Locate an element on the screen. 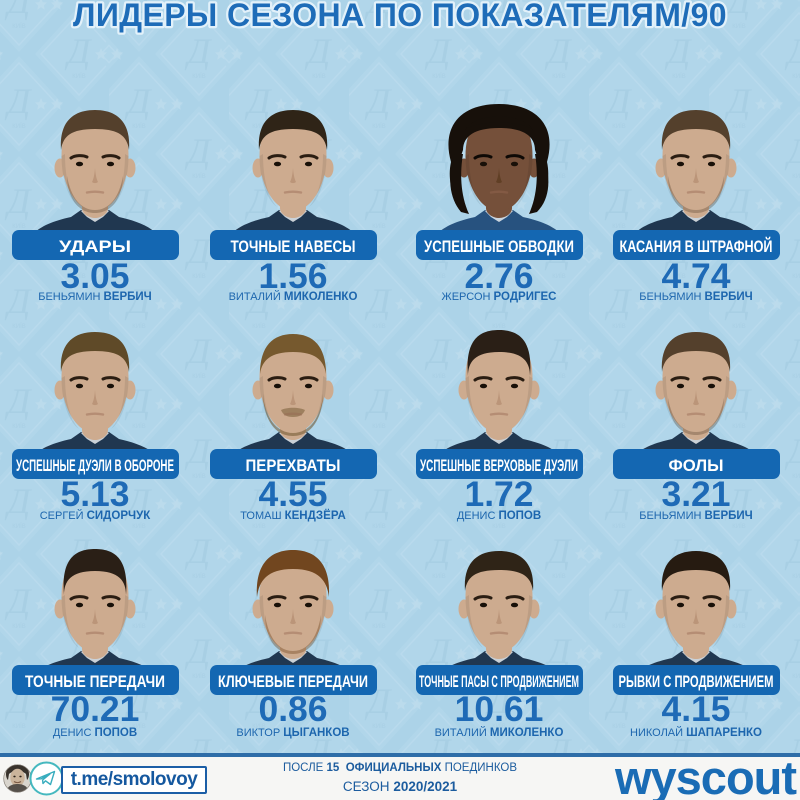 Image resolution: width=800 pixels, height=800 pixels. svg-text: УДАРЫ is located at coordinates (95, 246).